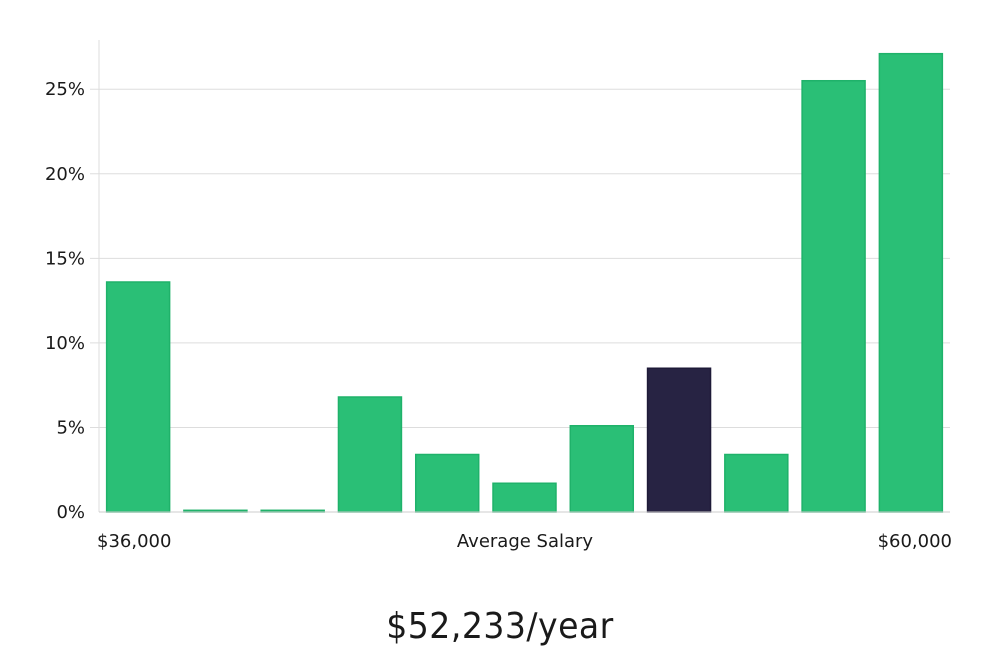  What do you see at coordinates (65, 89) in the screenshot?
I see `y-tick-label: 25%` at bounding box center [65, 89].